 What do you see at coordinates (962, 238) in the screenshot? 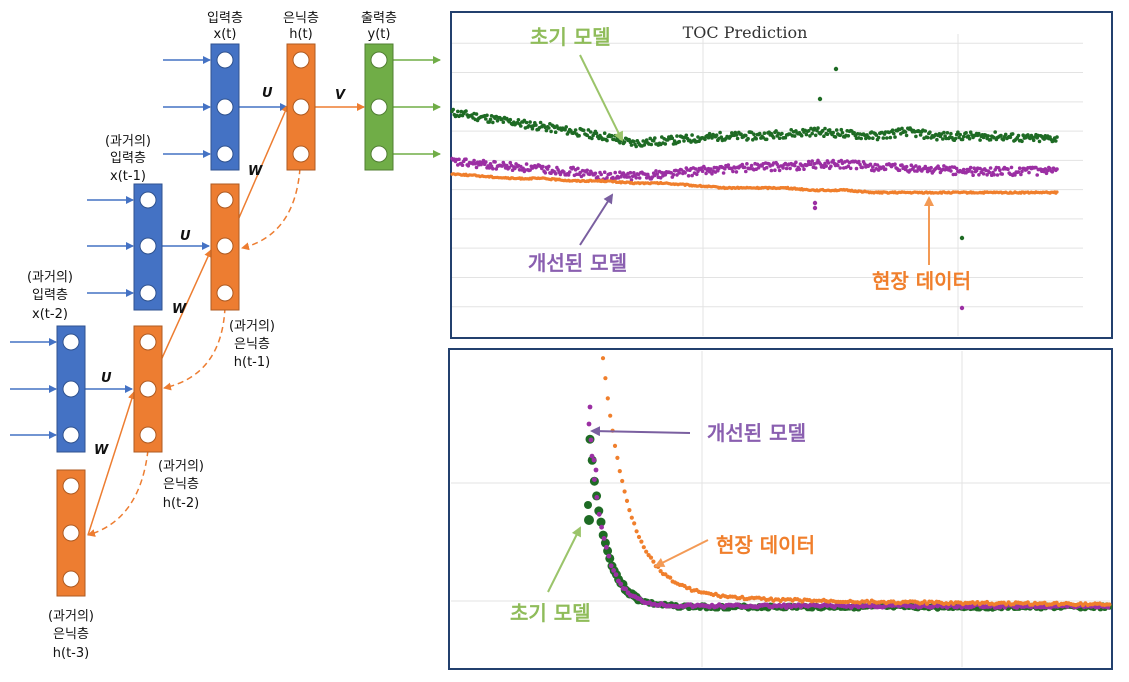
I see `outlier-point` at bounding box center [962, 238].